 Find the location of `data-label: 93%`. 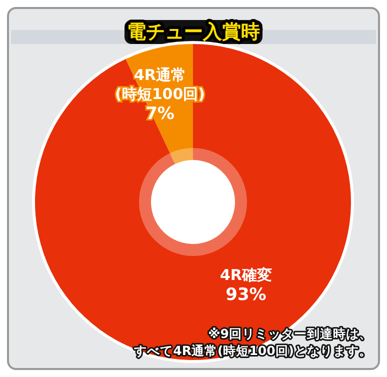

data-label: 93% is located at coordinates (246, 295).